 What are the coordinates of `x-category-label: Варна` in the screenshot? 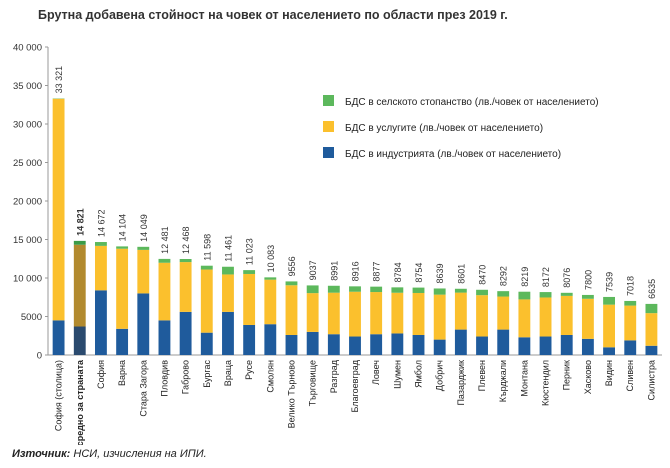 It's located at (122, 373).